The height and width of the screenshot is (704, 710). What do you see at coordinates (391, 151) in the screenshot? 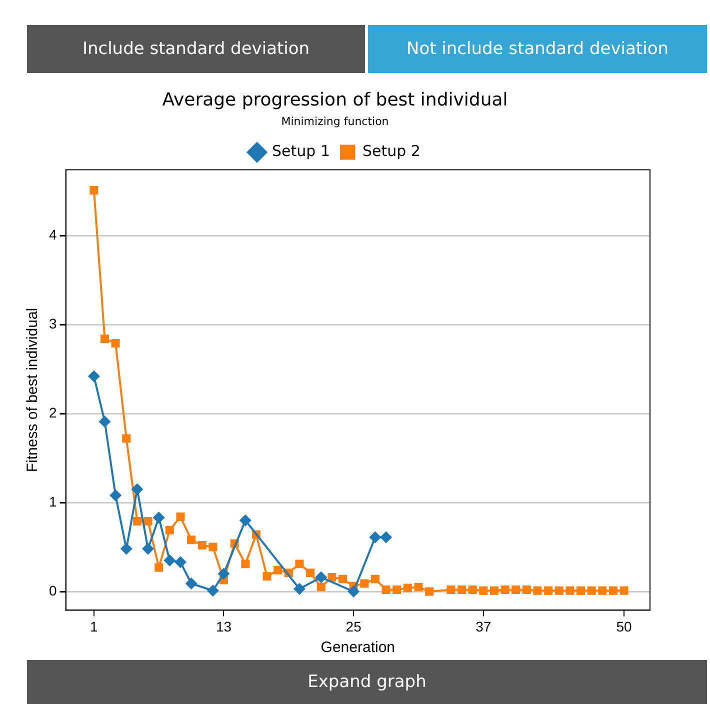
I see `legend-label: Setup 2` at bounding box center [391, 151].